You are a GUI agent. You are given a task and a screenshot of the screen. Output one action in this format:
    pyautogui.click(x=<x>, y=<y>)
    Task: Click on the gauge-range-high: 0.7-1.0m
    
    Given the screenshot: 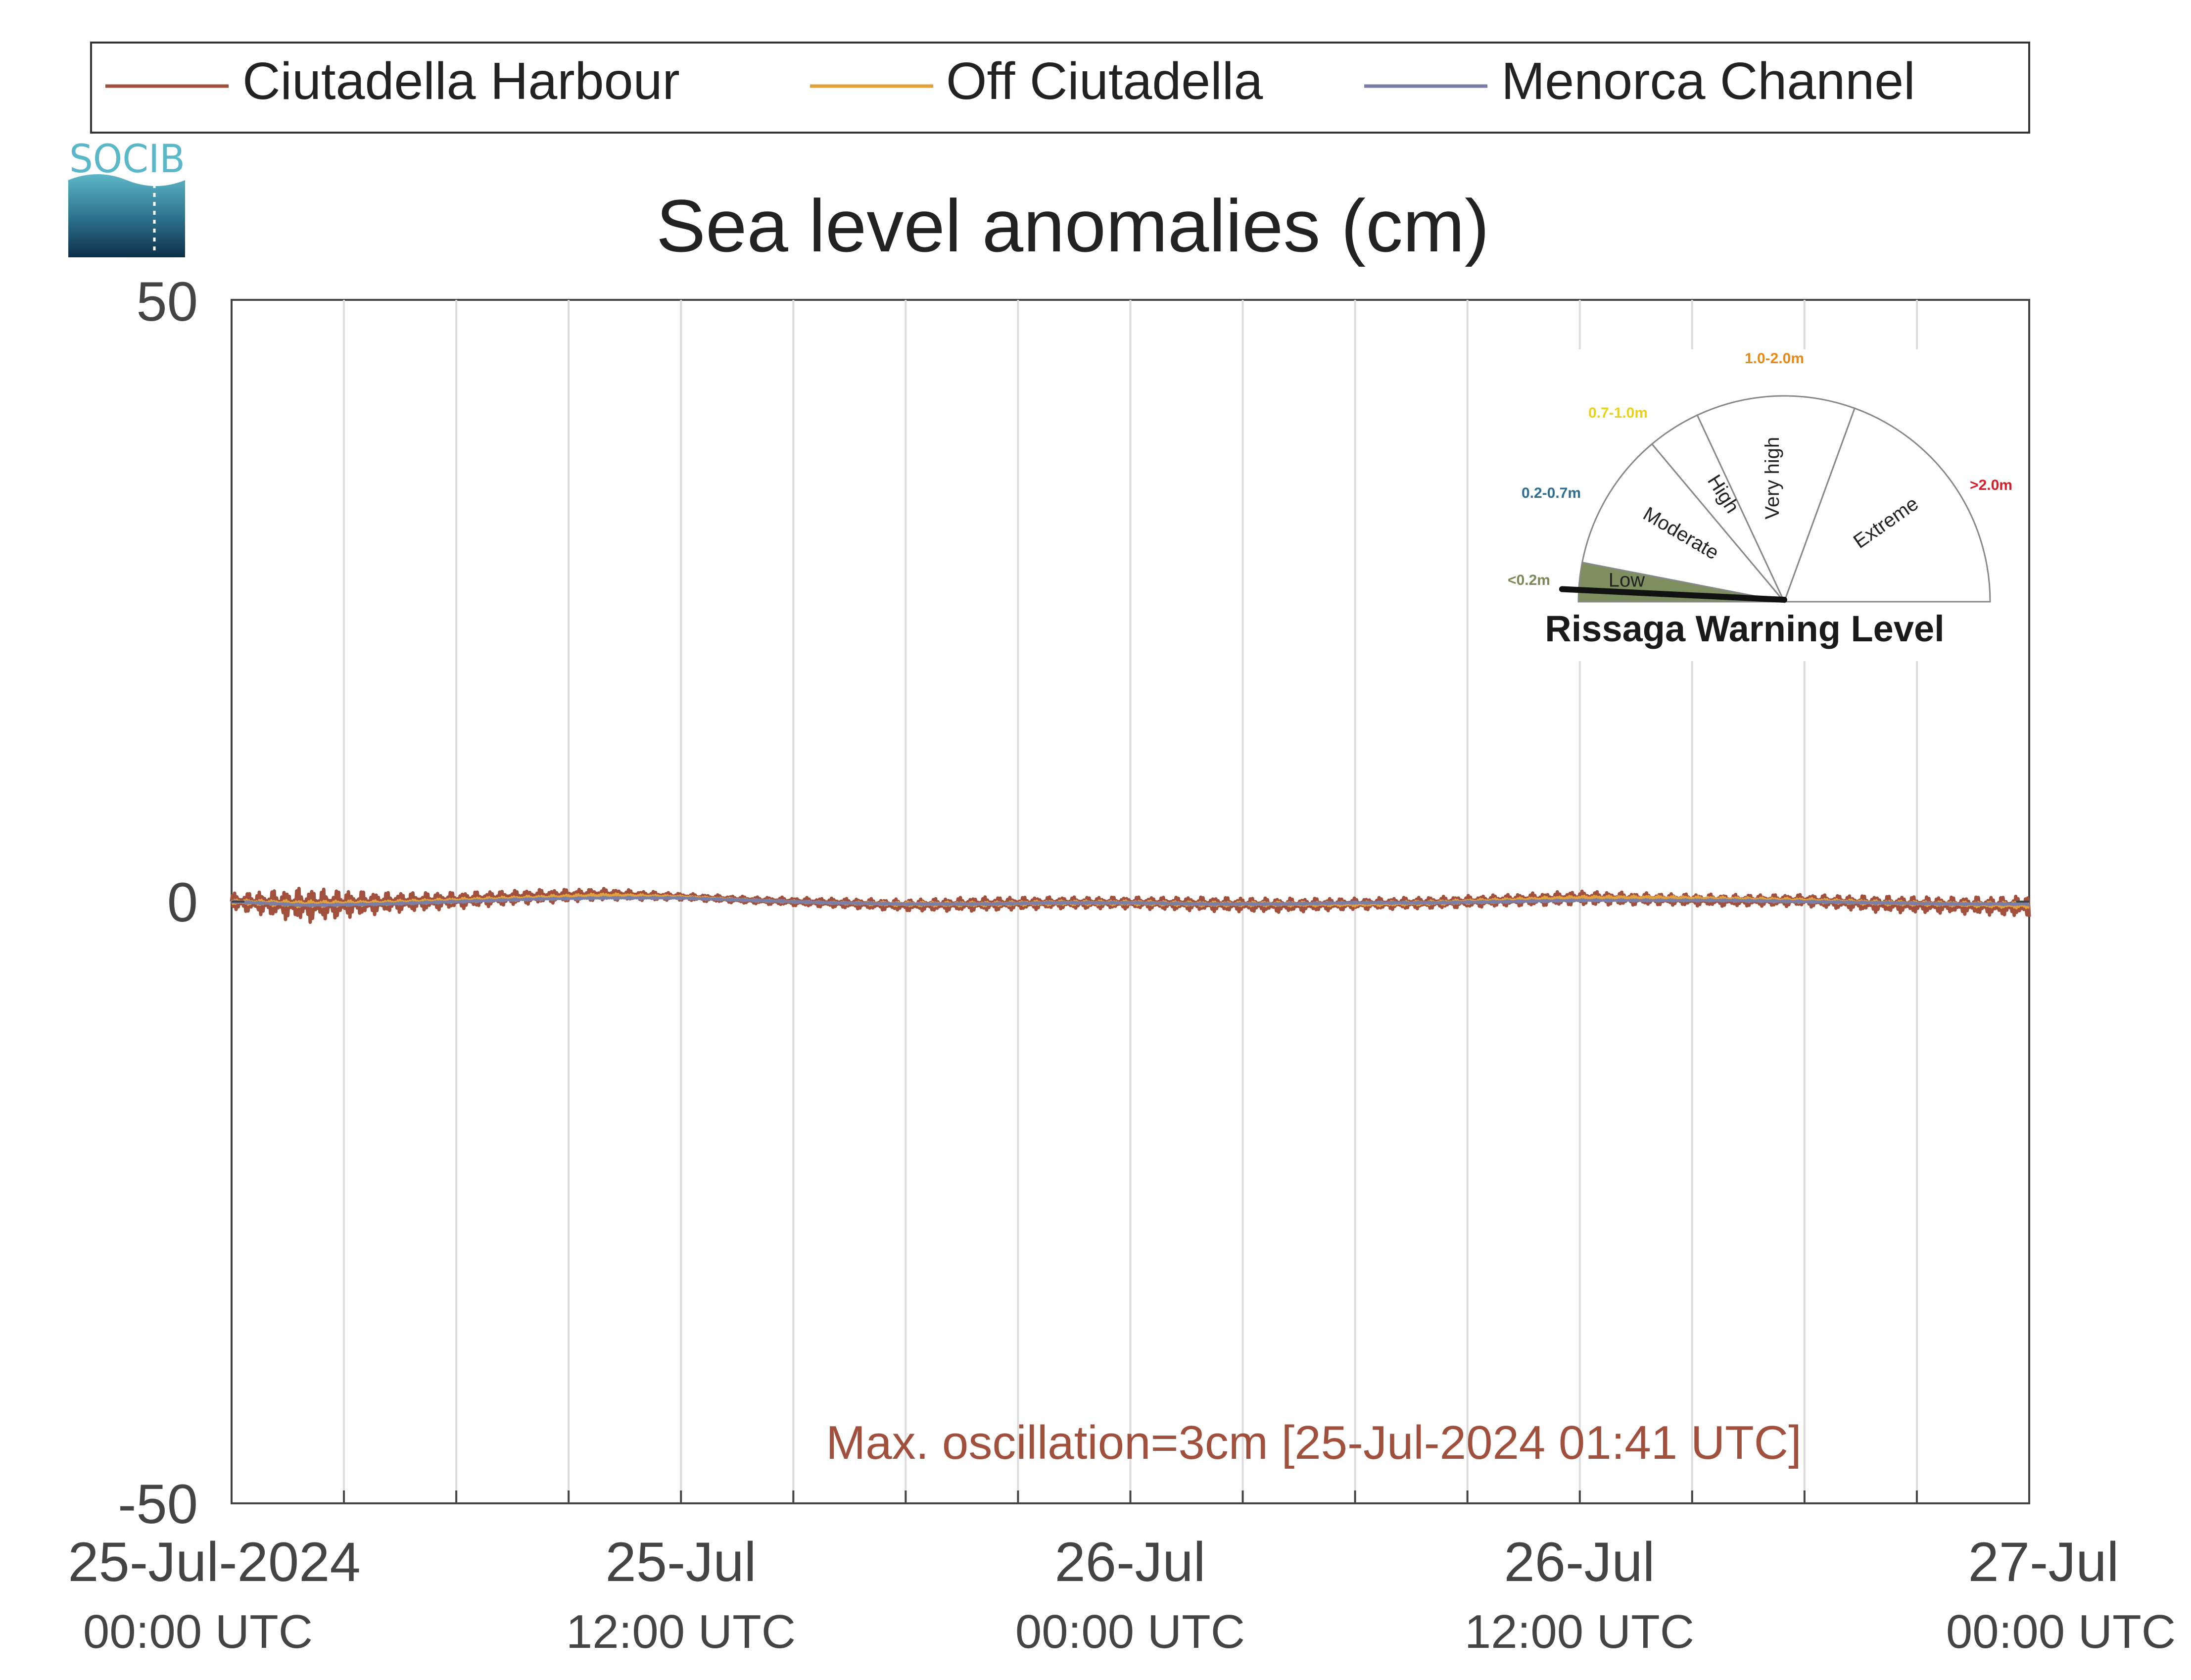 What is the action you would take?
    pyautogui.click(x=1618, y=413)
    